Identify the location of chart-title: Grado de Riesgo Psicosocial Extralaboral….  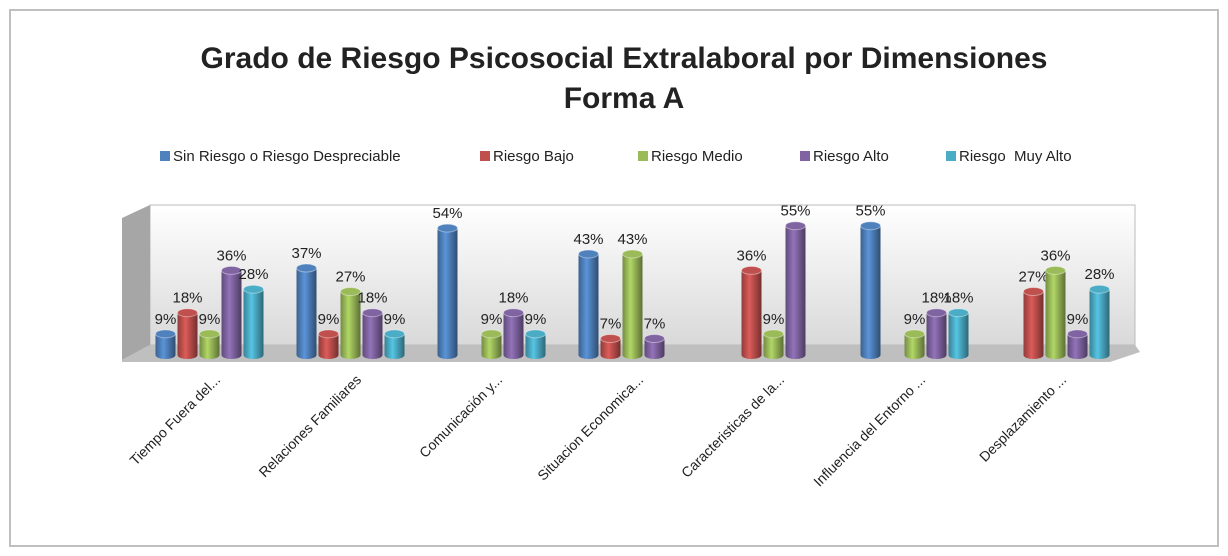
(624, 58).